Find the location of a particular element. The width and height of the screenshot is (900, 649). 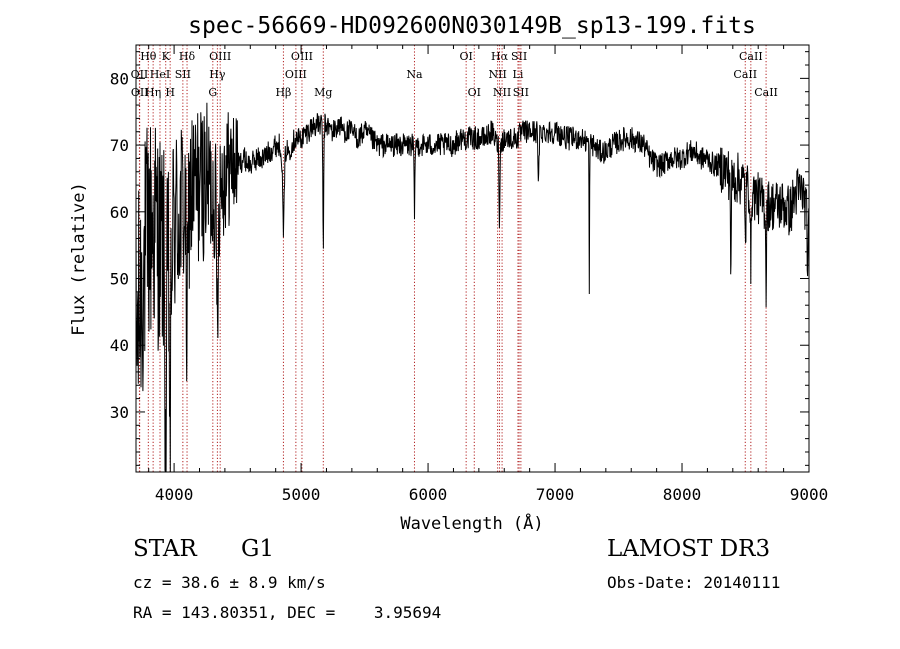

line-marker-label: Hθ is located at coordinates (148, 56).